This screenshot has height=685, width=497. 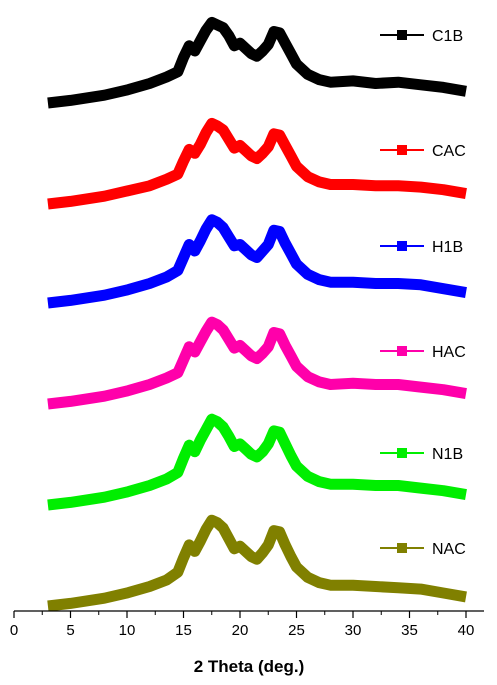 I want to click on x-axis: 0 5 10 15 20 25 30 35 40, so click(x=247, y=624).